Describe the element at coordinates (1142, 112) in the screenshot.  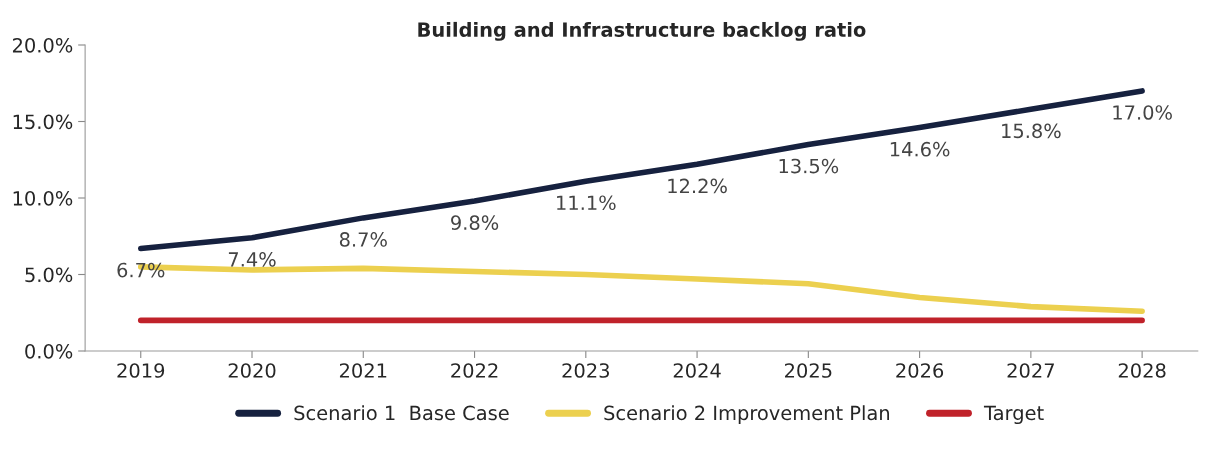
I see `data-label: 17.0%` at that location.